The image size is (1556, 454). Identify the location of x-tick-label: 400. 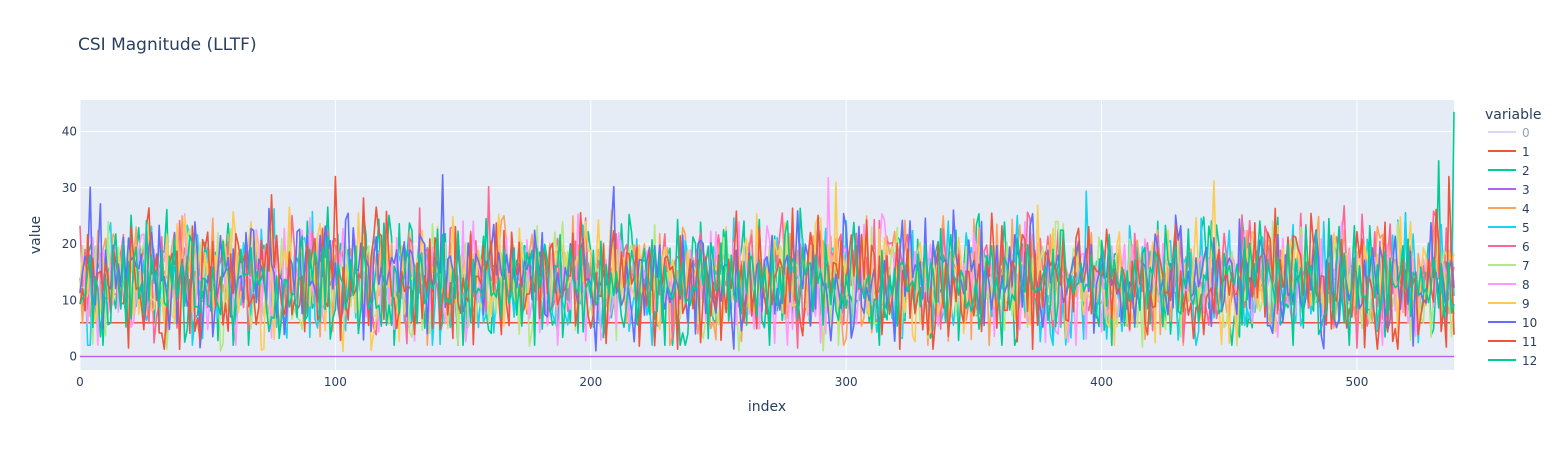
(1101, 382).